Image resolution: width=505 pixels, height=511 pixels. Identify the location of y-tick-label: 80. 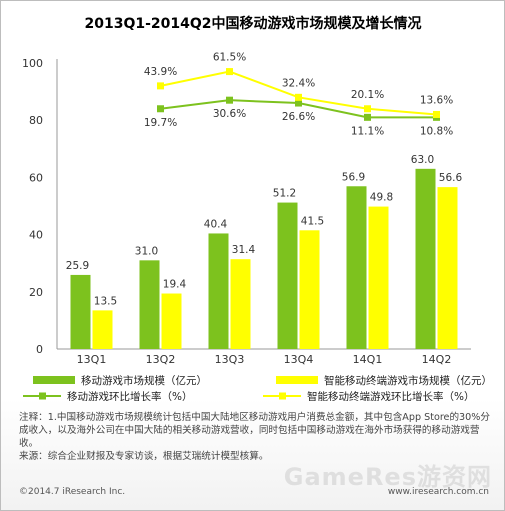
(36, 120).